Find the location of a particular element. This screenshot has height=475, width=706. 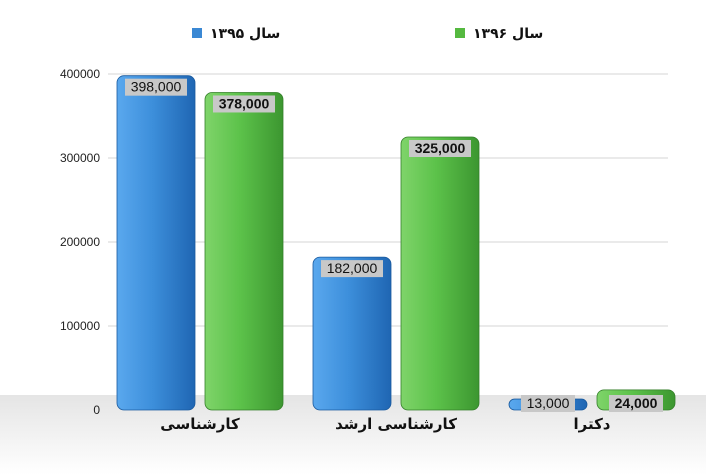

y-tick-label: 0 is located at coordinates (96, 410).